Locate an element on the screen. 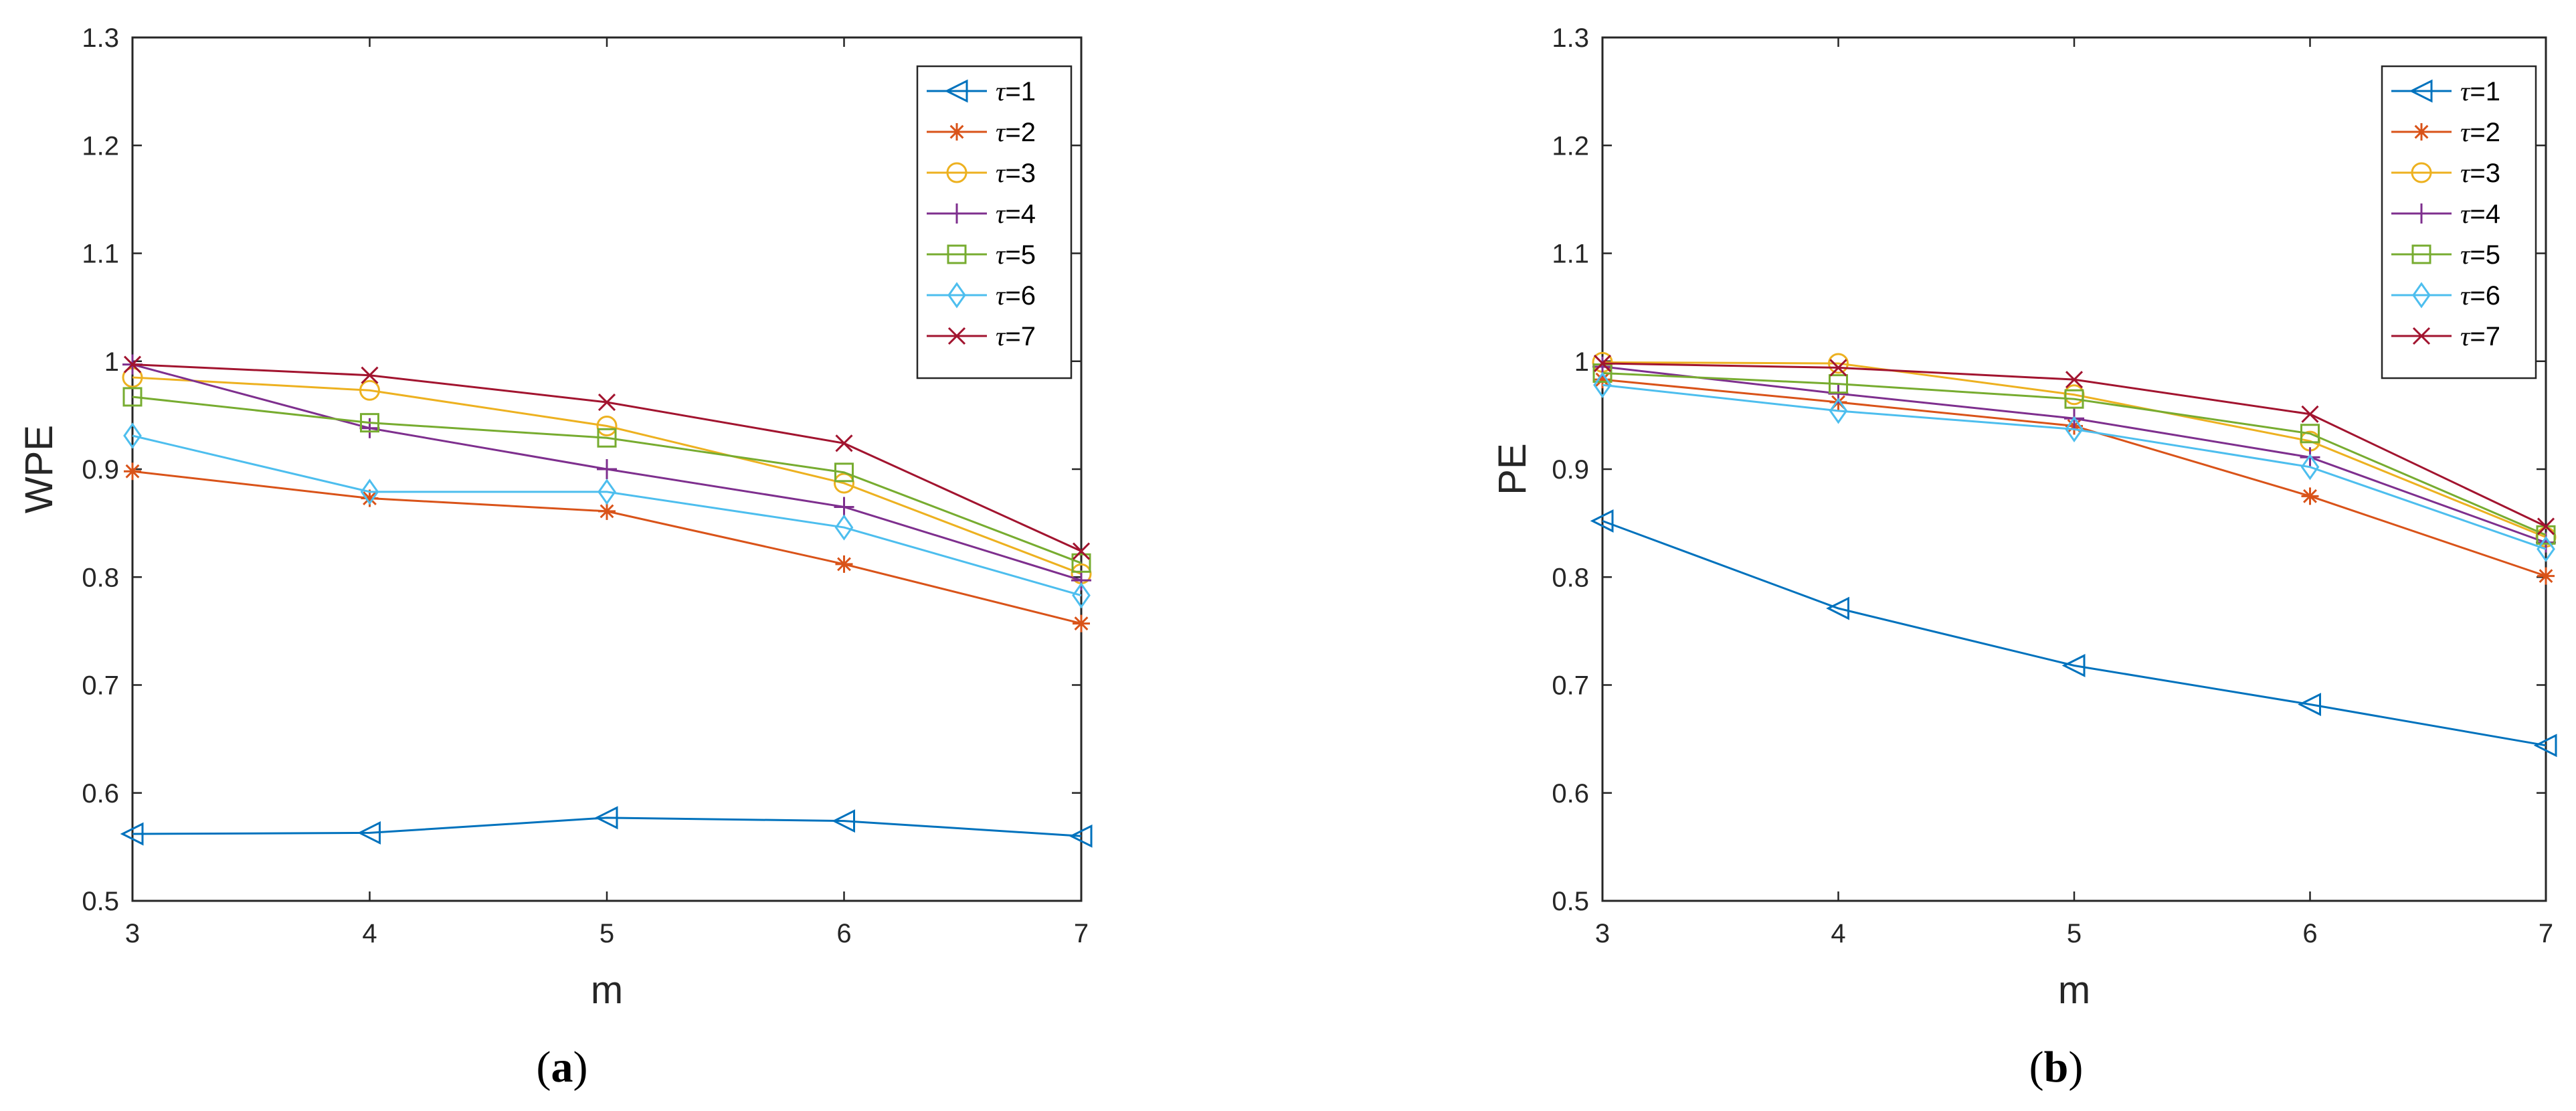 This screenshot has height=1111, width=2576. x-tick-label: 4 is located at coordinates (369, 933).